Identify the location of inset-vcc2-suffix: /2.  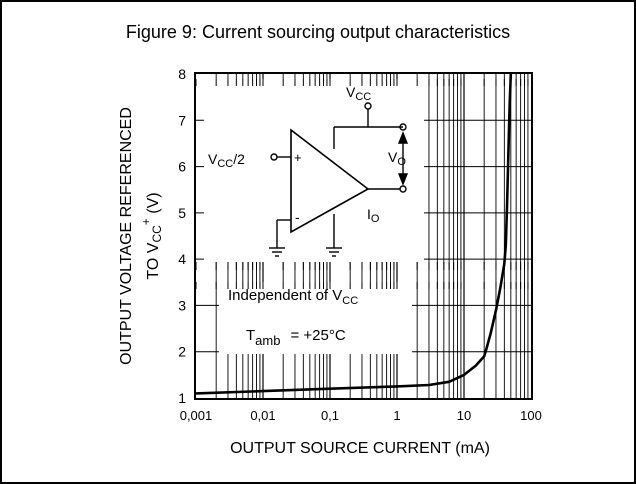
(239, 159).